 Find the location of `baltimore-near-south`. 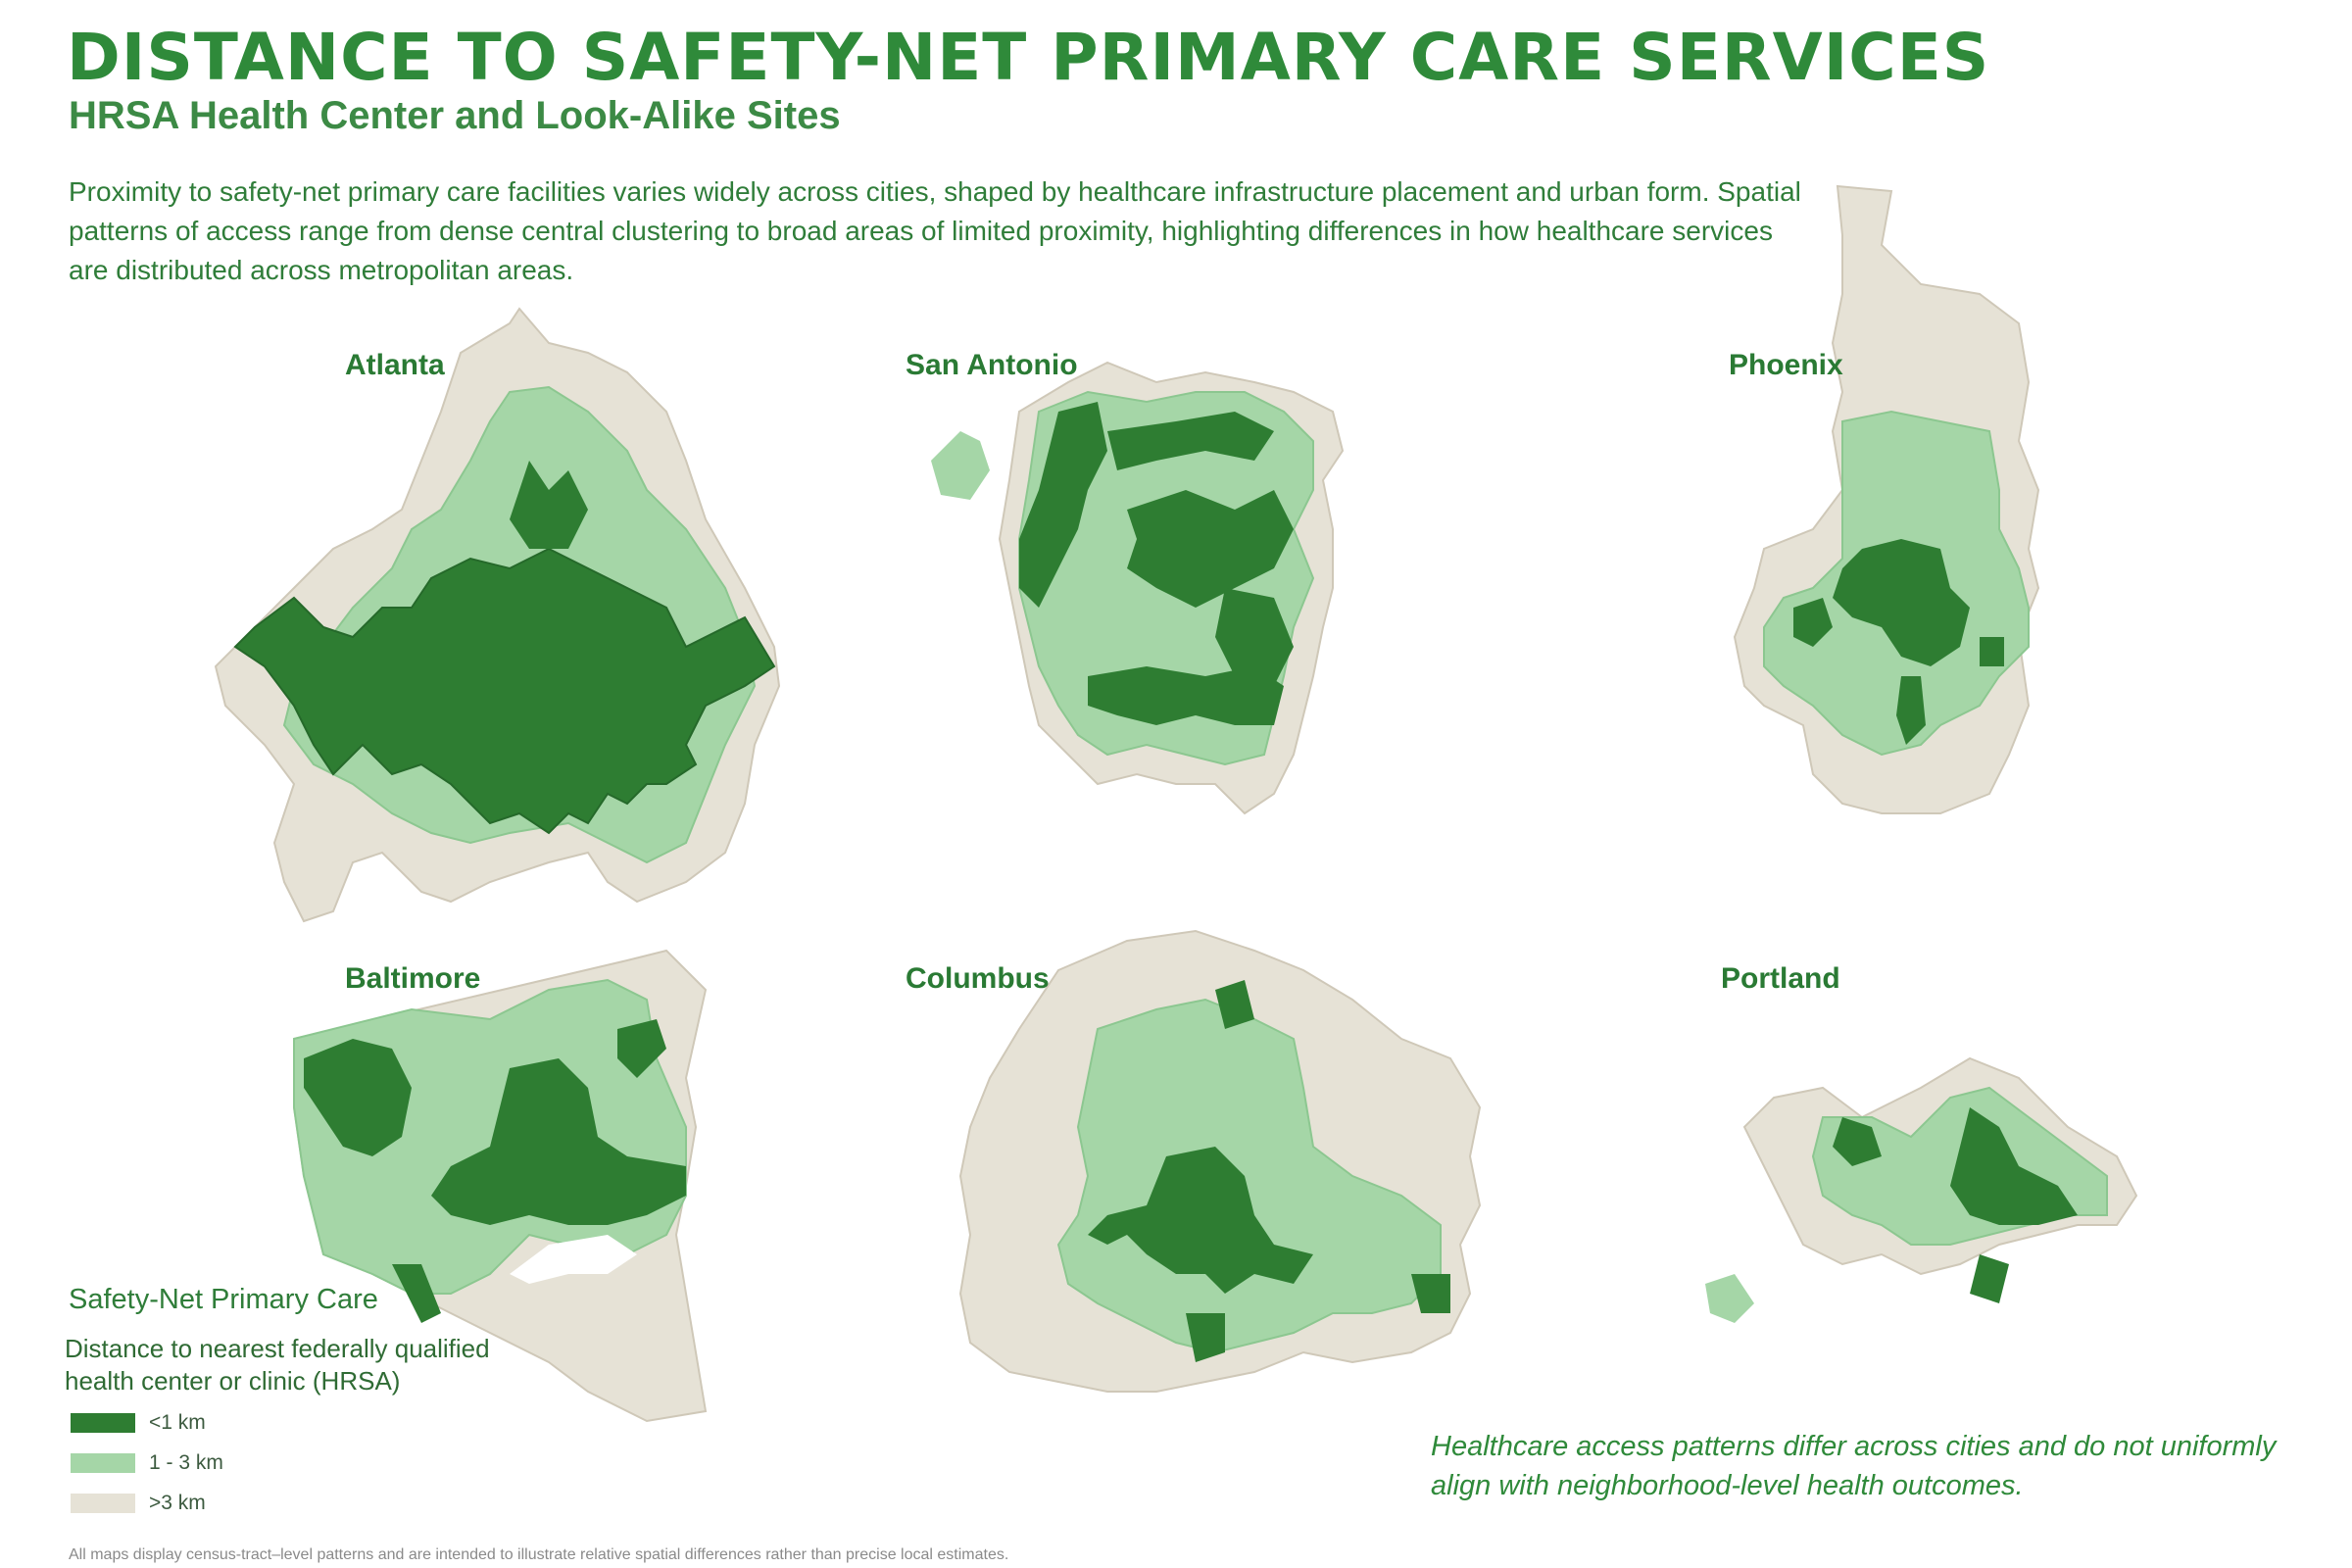

baltimore-near-south is located at coordinates (416, 1293).